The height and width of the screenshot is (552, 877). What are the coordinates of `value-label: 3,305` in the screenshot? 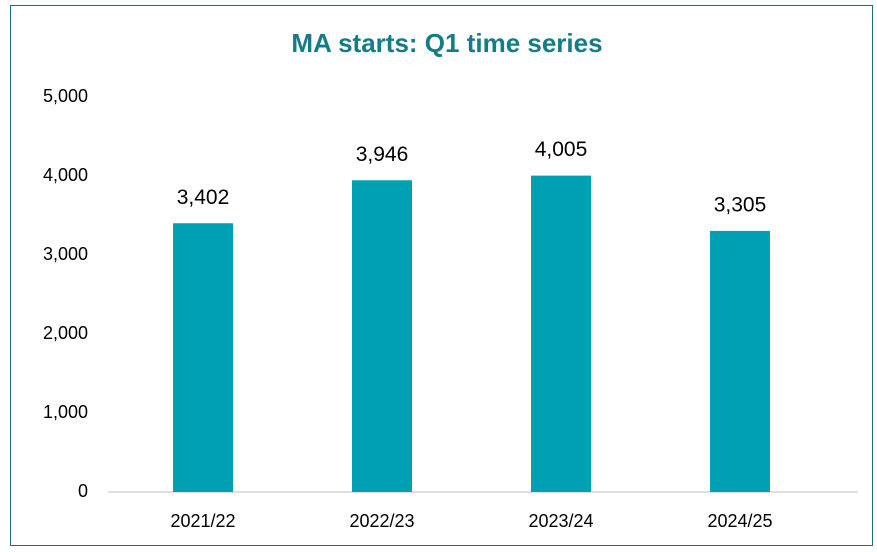 It's located at (740, 204).